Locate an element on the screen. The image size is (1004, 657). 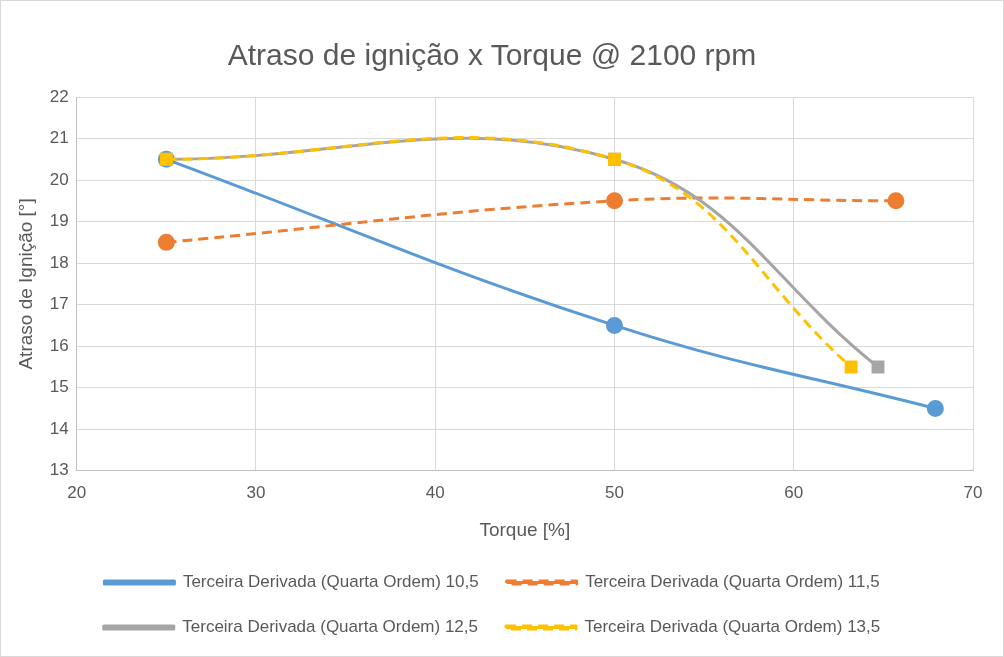
legend-label: Terceira Derivada (Quarta Ordem) 12,5 is located at coordinates (330, 627).